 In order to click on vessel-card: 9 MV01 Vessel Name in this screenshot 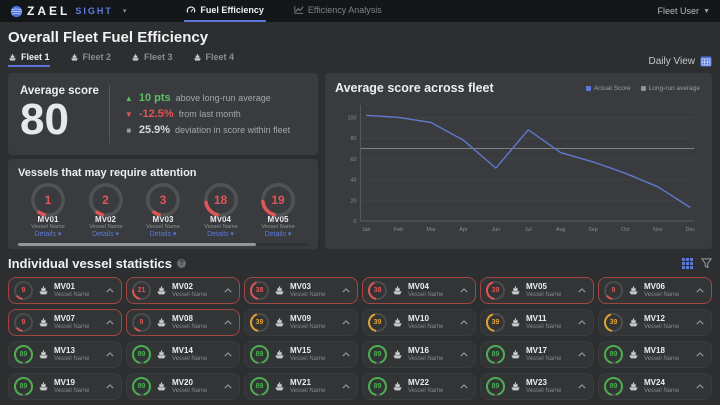, I will do `click(65, 290)`.